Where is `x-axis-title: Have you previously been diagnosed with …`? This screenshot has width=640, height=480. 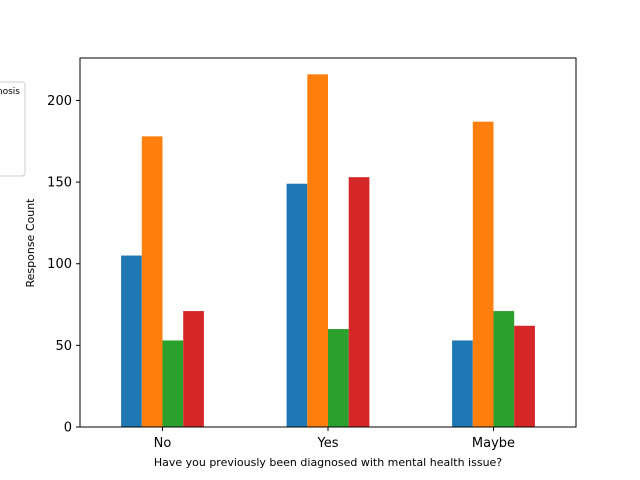 x-axis-title: Have you previously been diagnosed with … is located at coordinates (328, 462).